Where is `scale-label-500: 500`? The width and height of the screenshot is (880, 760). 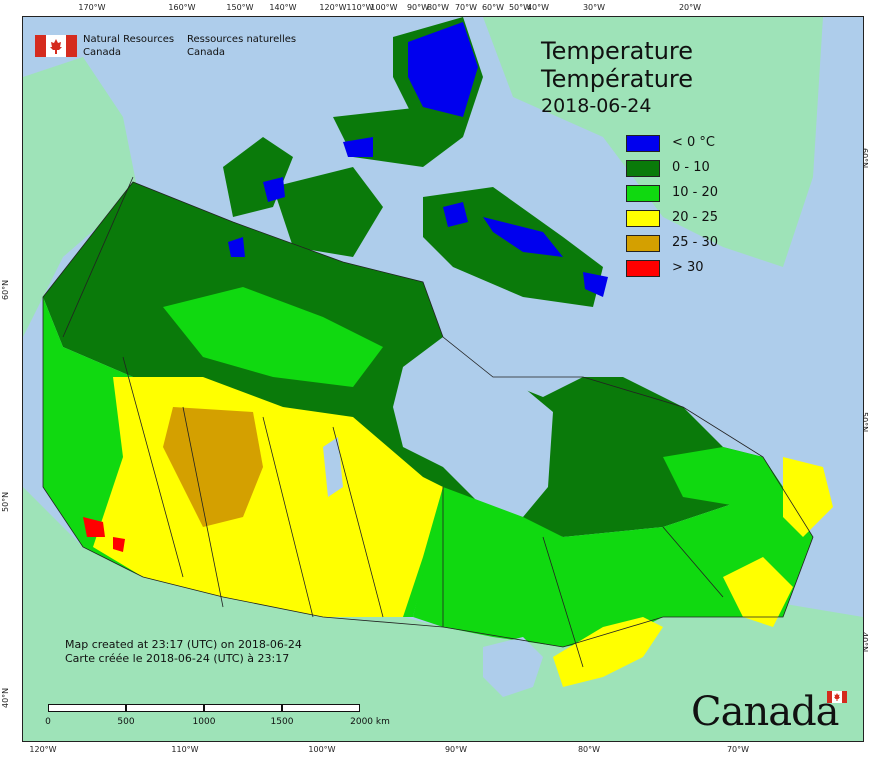
scale-label-500: 500 is located at coordinates (126, 722).